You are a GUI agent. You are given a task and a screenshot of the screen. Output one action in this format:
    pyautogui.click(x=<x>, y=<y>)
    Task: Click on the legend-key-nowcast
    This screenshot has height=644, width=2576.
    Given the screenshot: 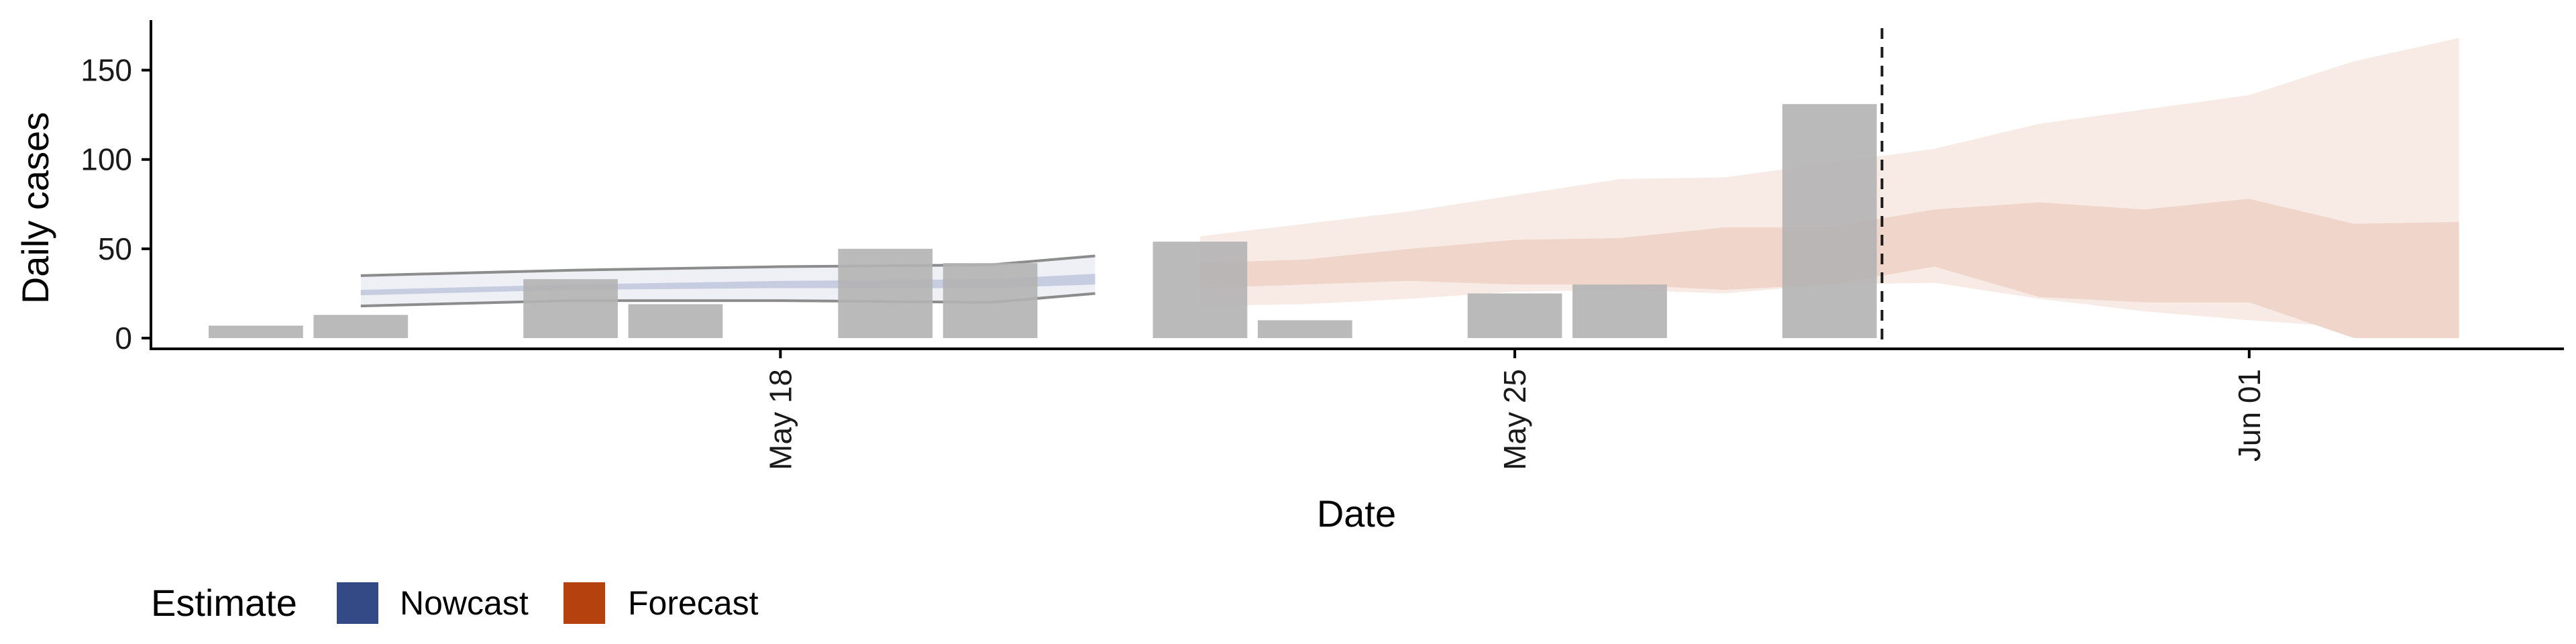 What is the action you would take?
    pyautogui.click(x=357, y=603)
    